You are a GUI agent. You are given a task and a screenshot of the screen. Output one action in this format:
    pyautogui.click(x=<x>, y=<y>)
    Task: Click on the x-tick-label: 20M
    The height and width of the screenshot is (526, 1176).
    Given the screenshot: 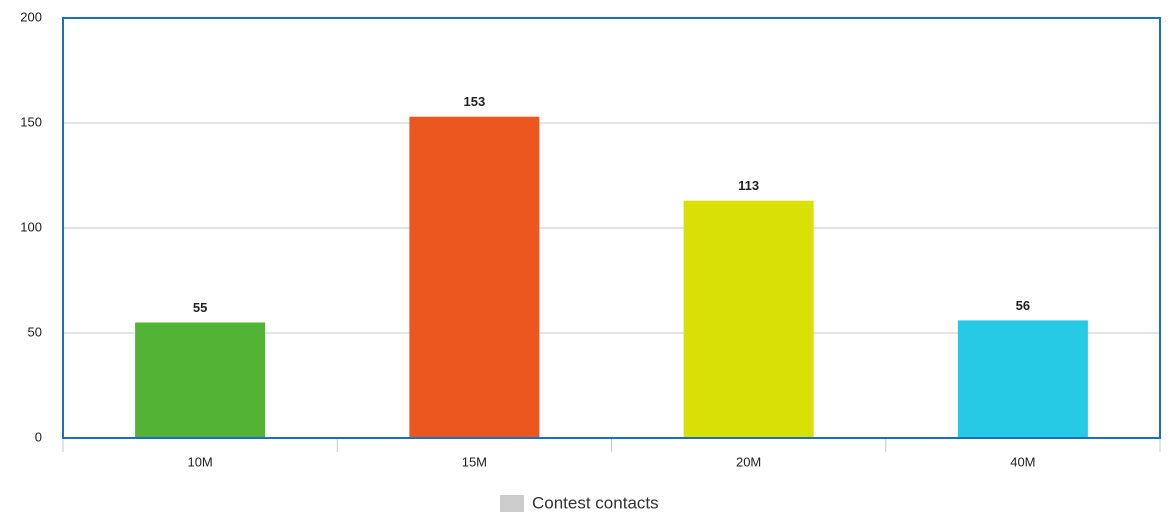 What is the action you would take?
    pyautogui.click(x=748, y=461)
    